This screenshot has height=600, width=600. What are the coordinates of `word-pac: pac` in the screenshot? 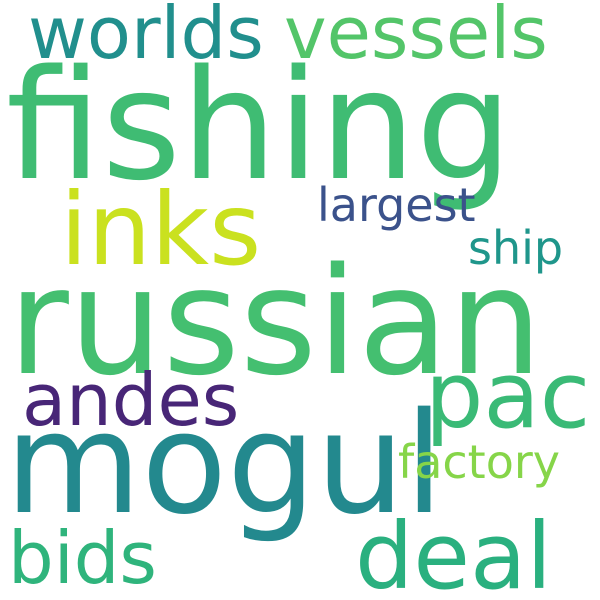 It's located at (508, 395).